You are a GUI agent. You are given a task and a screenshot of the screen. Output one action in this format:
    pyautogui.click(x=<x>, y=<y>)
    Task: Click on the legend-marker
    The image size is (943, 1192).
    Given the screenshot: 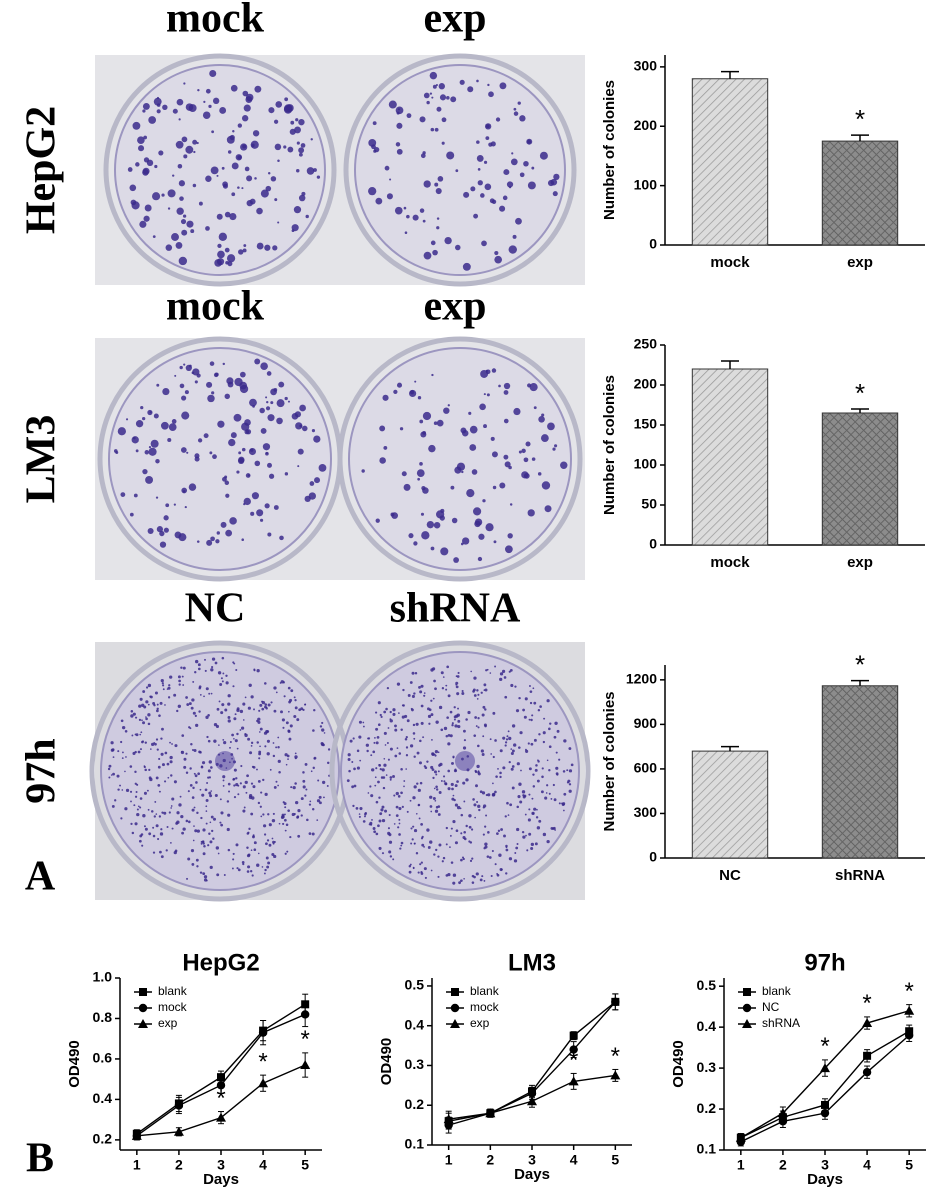 What is the action you would take?
    pyautogui.click(x=455, y=1023)
    